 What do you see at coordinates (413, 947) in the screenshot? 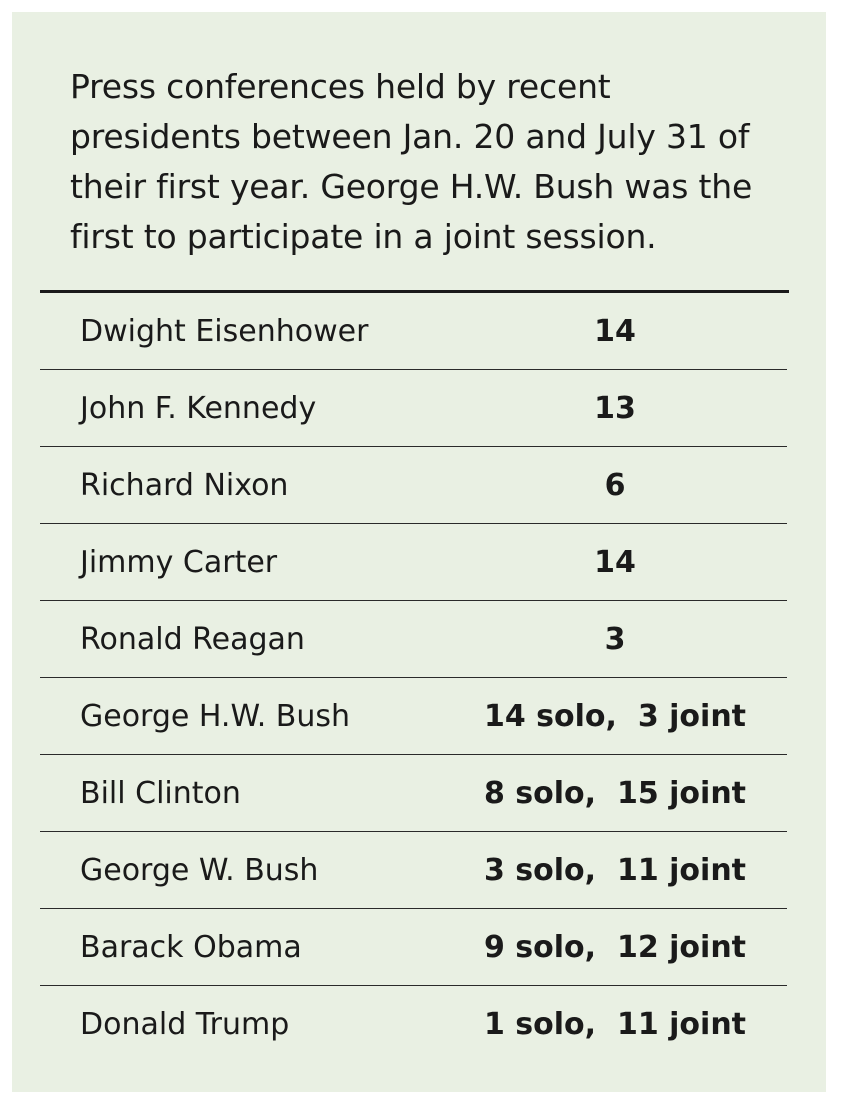
I see `table-row: Barack Obama 9 solo, 12 joint` at bounding box center [413, 947].